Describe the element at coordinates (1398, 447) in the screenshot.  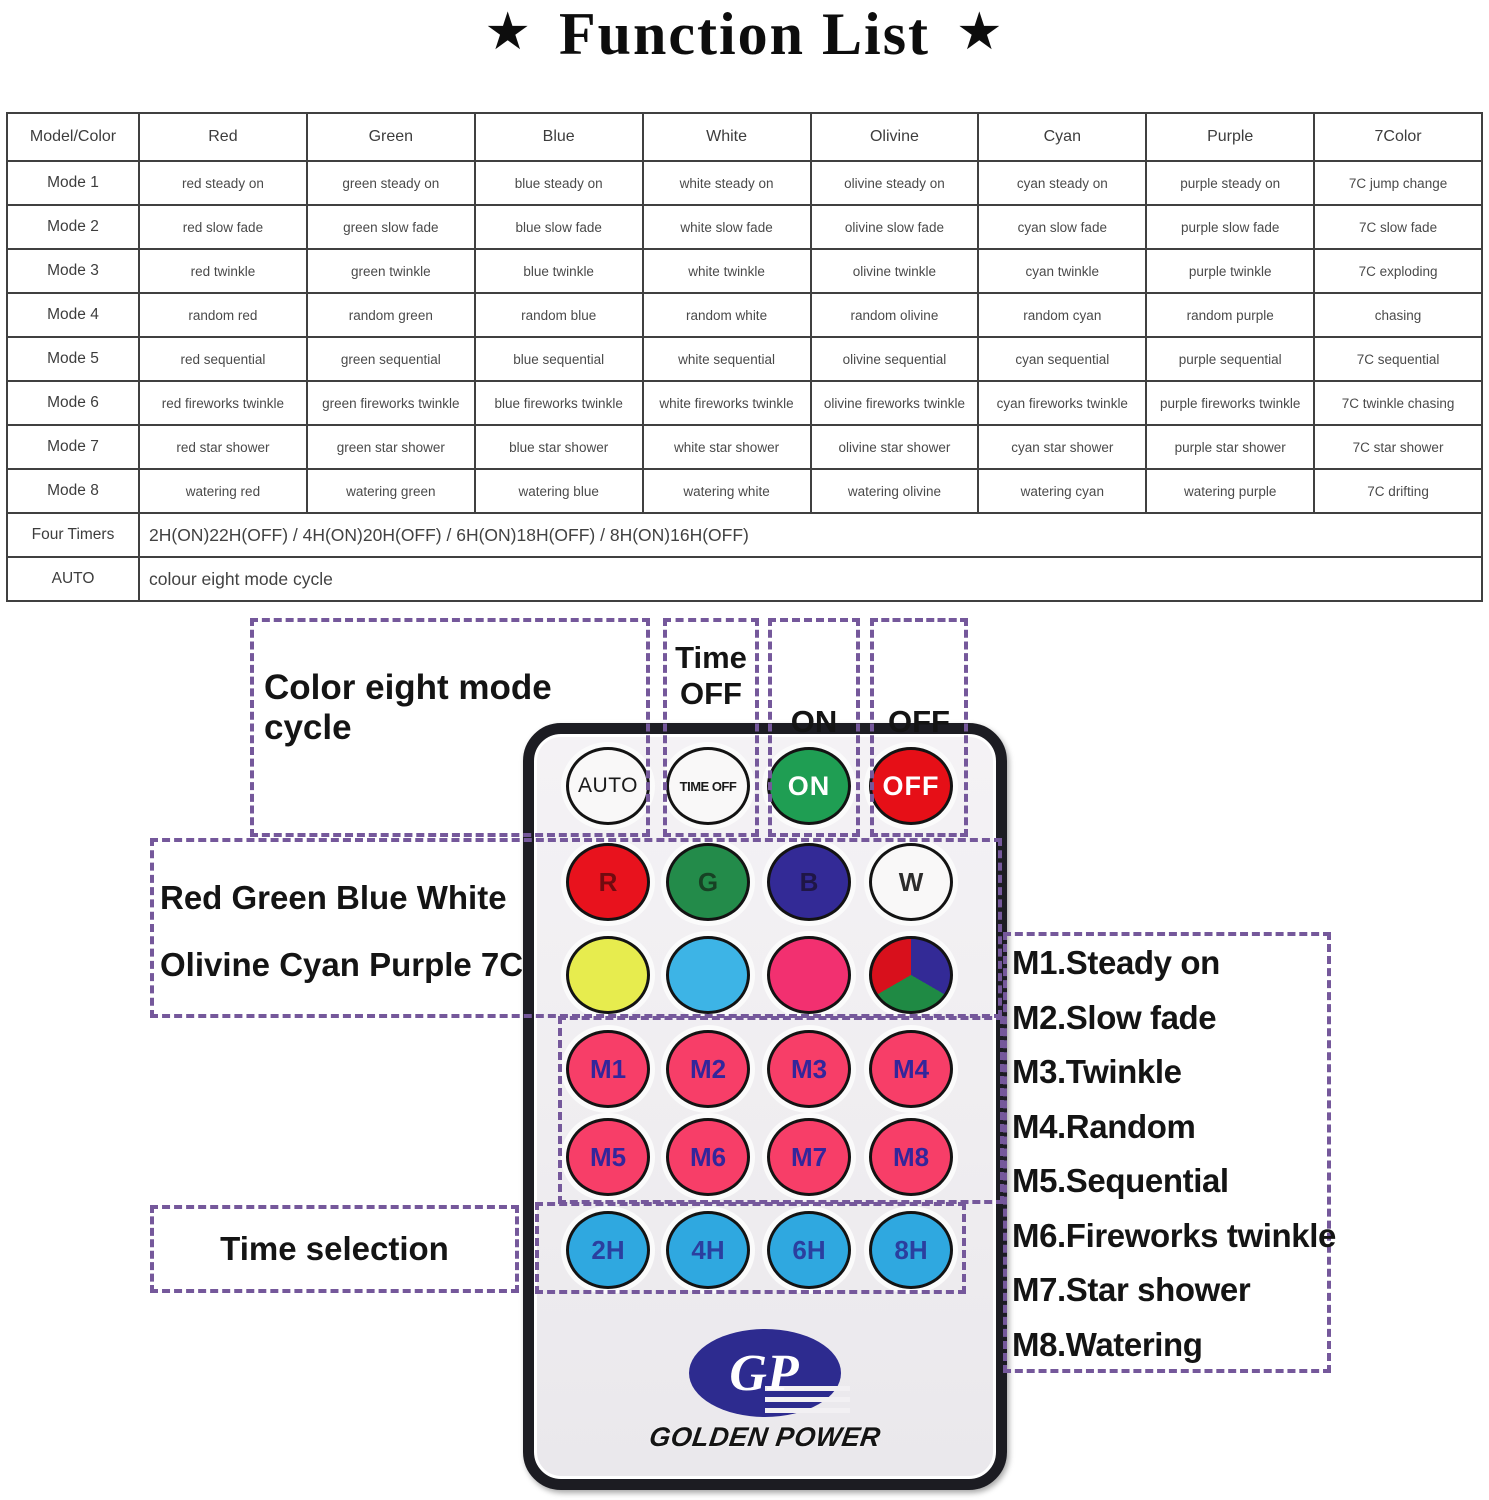
I see `table-cell: 7C star shower` at that location.